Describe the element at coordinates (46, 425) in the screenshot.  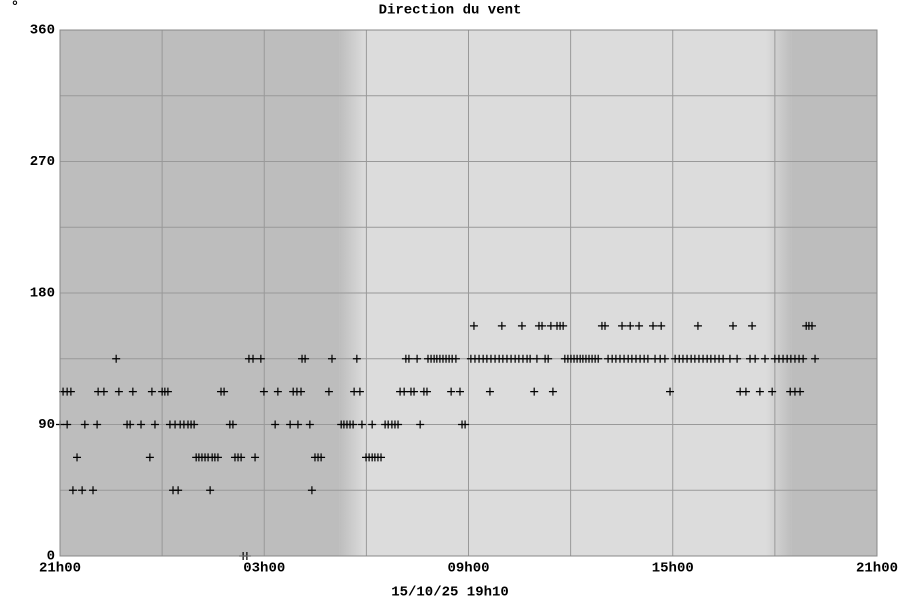
I see `y-tick-label: 90` at that location.